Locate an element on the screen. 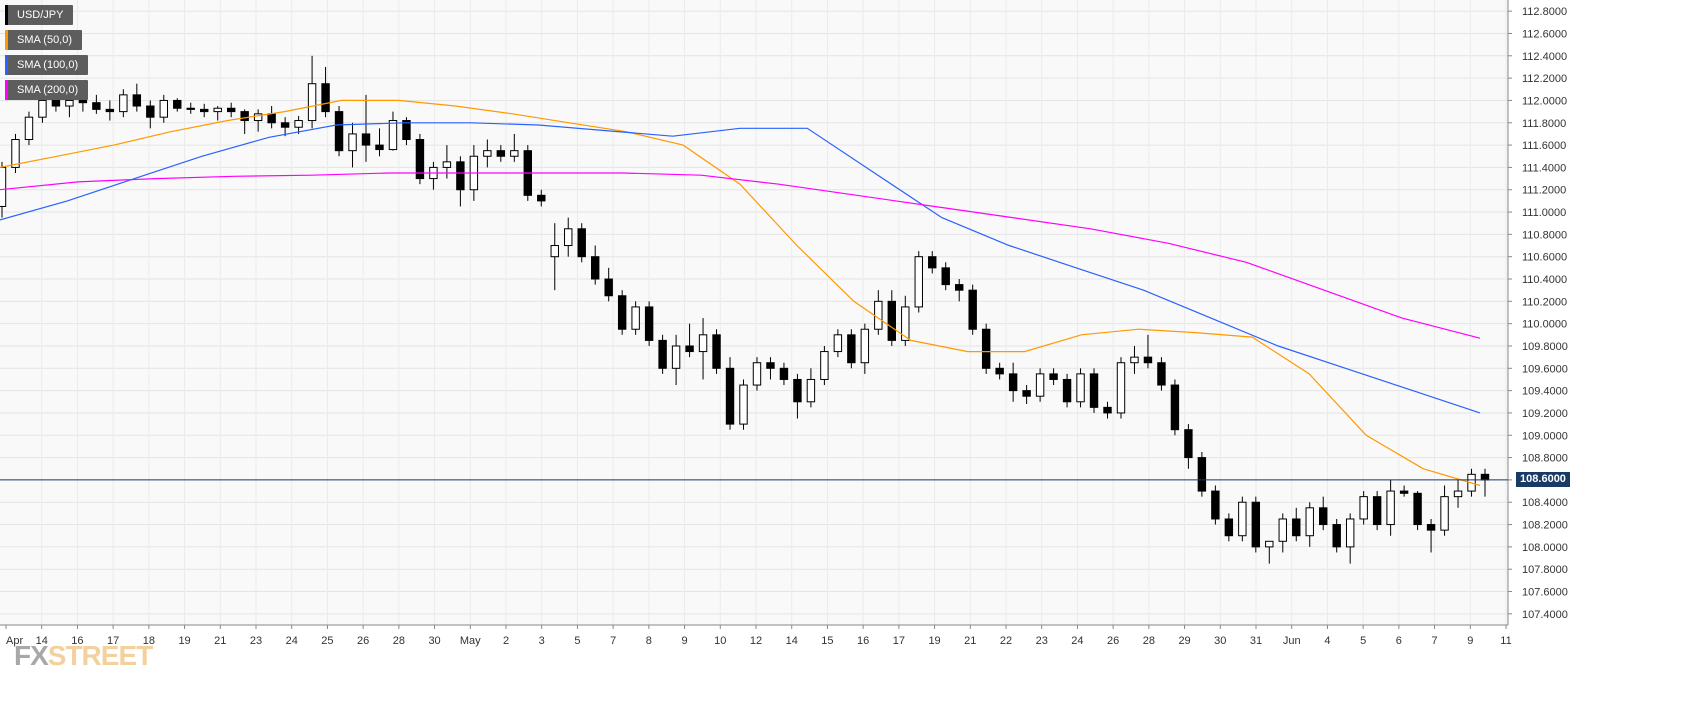 The image size is (1707, 717). legend-label-sma100: SMA (100,0) is located at coordinates (48, 65).